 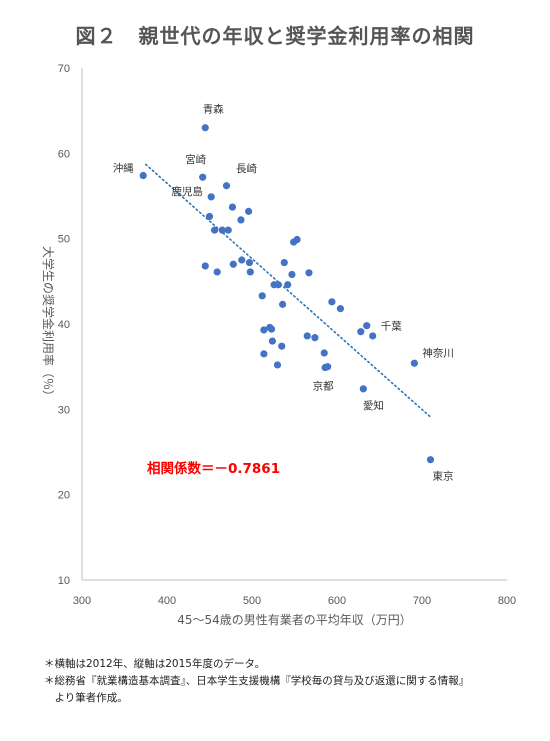 I want to click on x-tick-label: 300, so click(x=82, y=601).